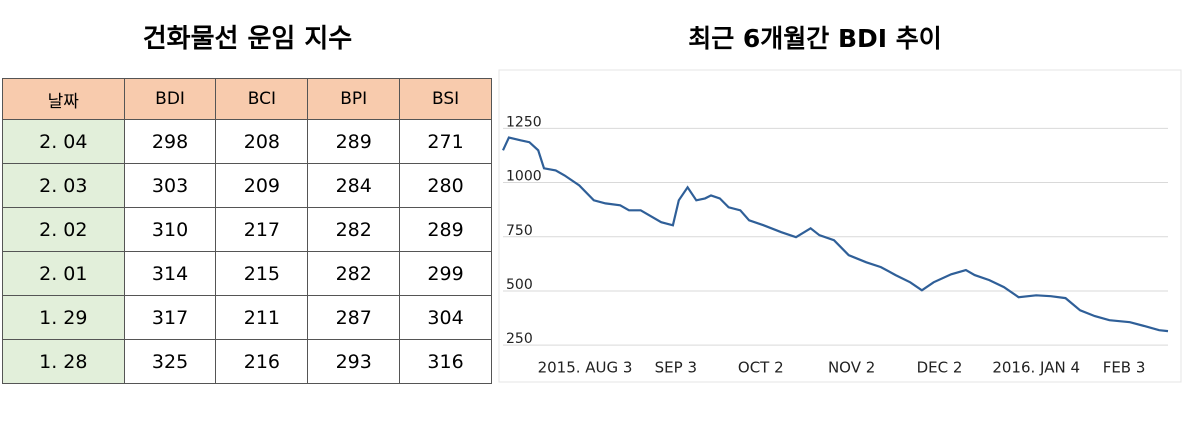  What do you see at coordinates (170, 185) in the screenshot?
I see `table-cell: 303` at bounding box center [170, 185].